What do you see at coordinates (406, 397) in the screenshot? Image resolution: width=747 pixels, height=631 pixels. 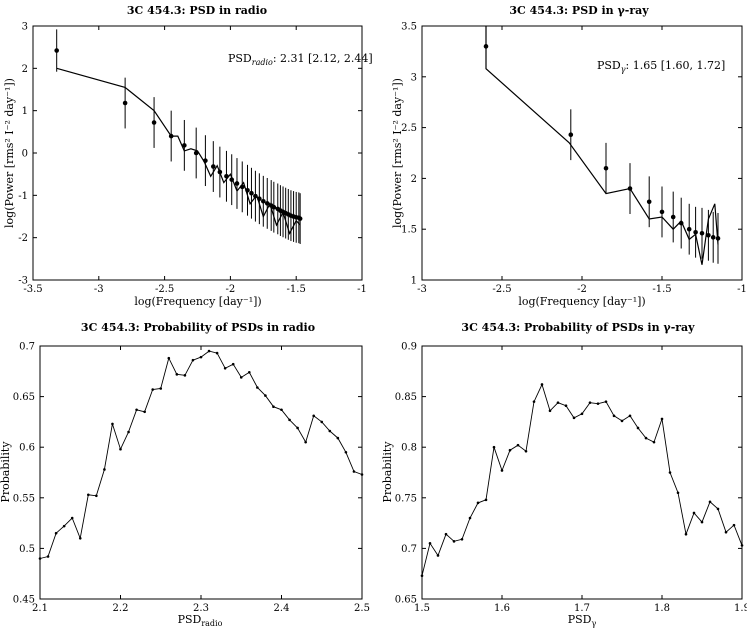 I see `y-tick-label: 0.85` at bounding box center [406, 397].